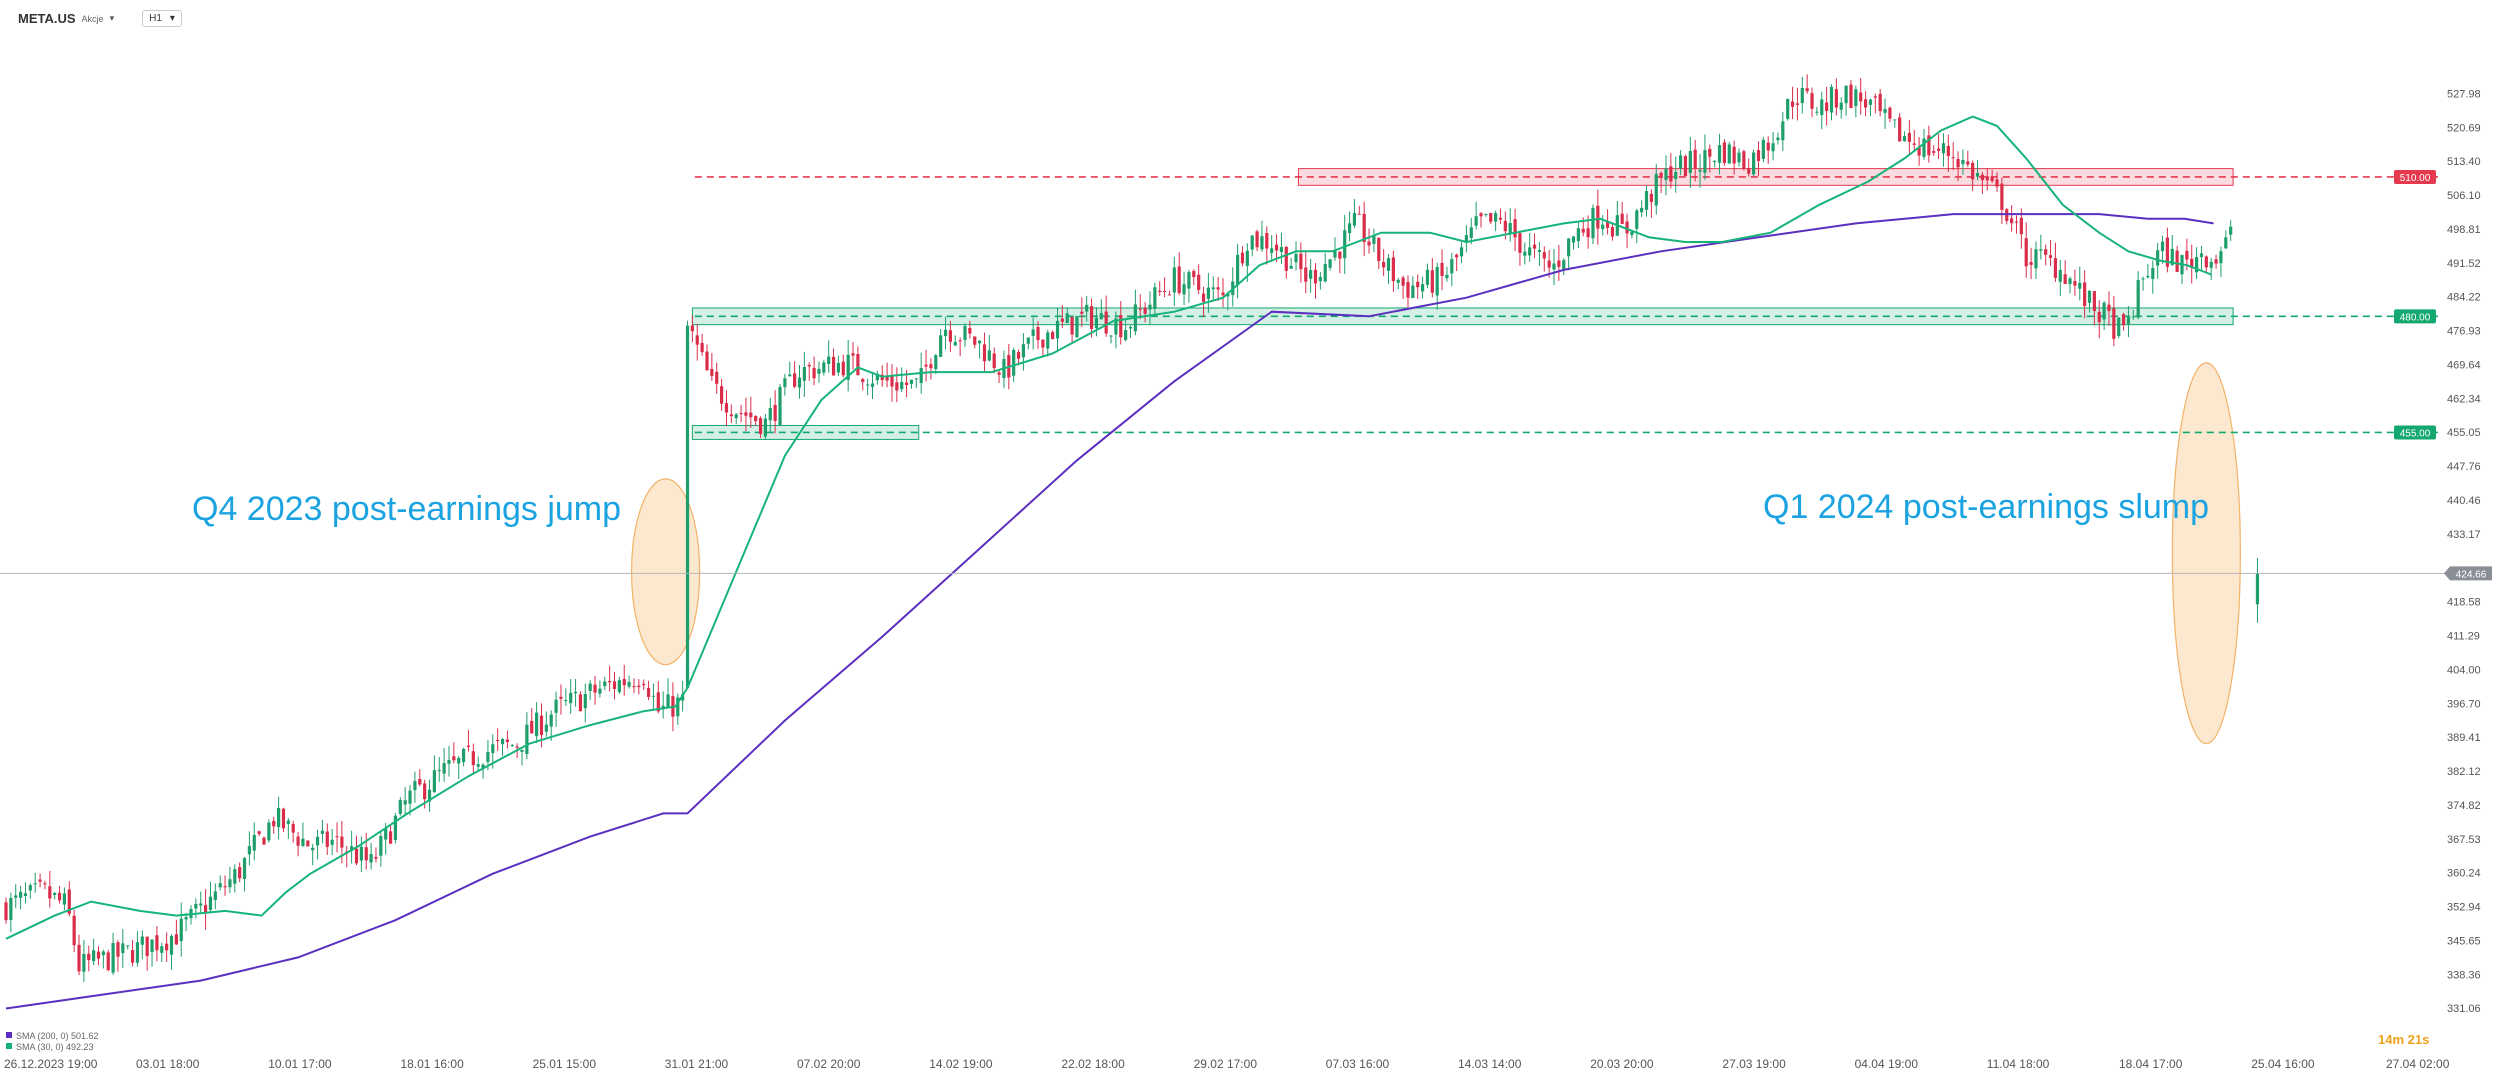 This screenshot has height=1083, width=2506. I want to click on y-tick-label: 433.17, so click(2464, 535).